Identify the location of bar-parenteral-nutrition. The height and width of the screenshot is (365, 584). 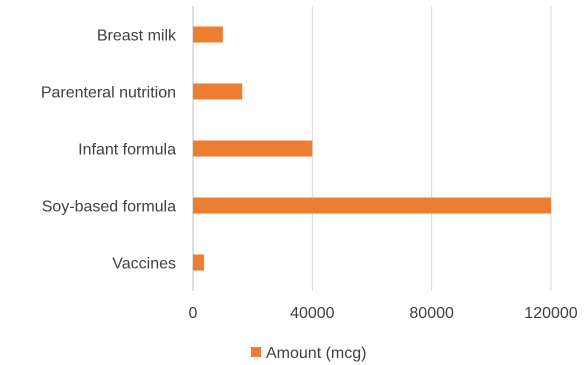
(218, 91).